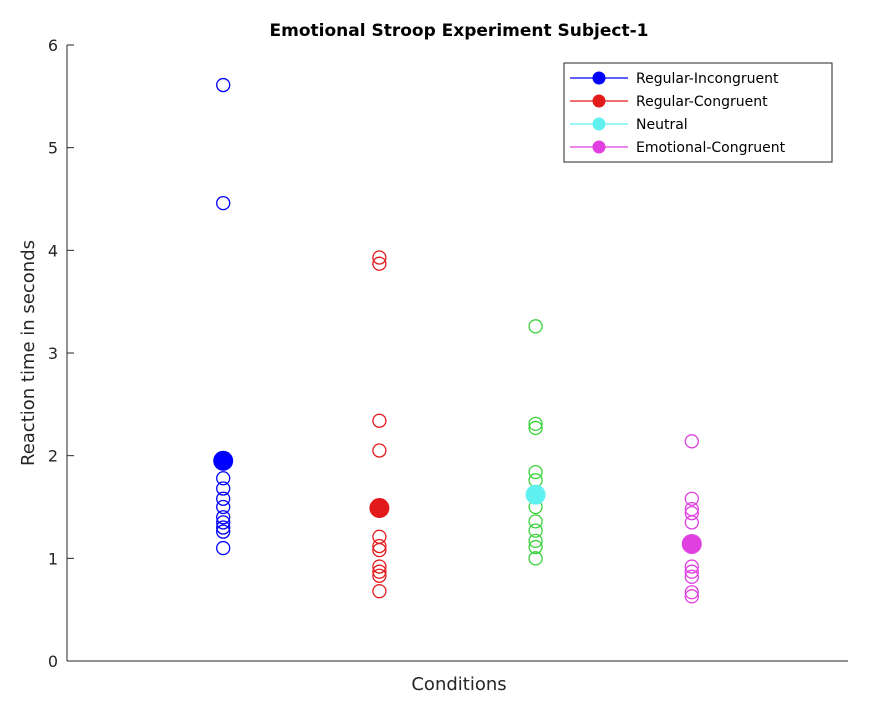  Describe the element at coordinates (61, 353) in the screenshot. I see `y-axis-ticks: 0 1 2 3 4 5 6` at that location.